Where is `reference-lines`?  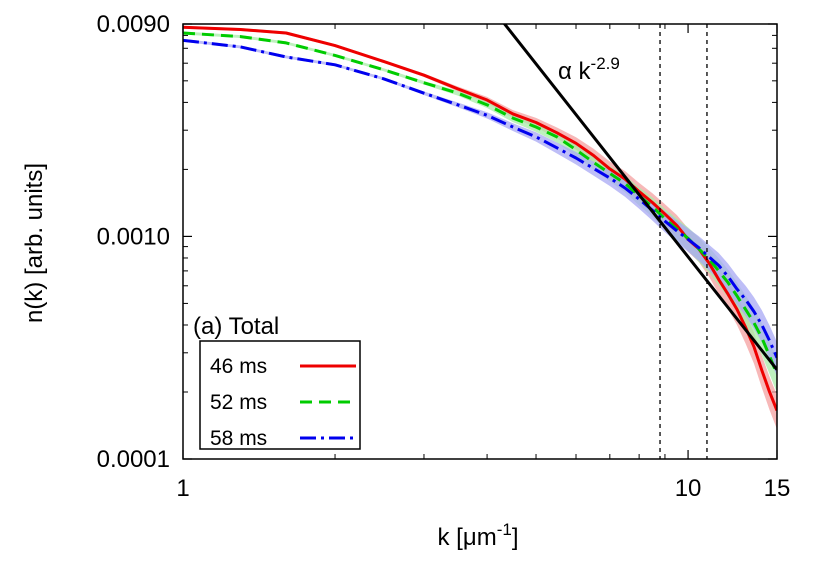 reference-lines is located at coordinates (683, 241).